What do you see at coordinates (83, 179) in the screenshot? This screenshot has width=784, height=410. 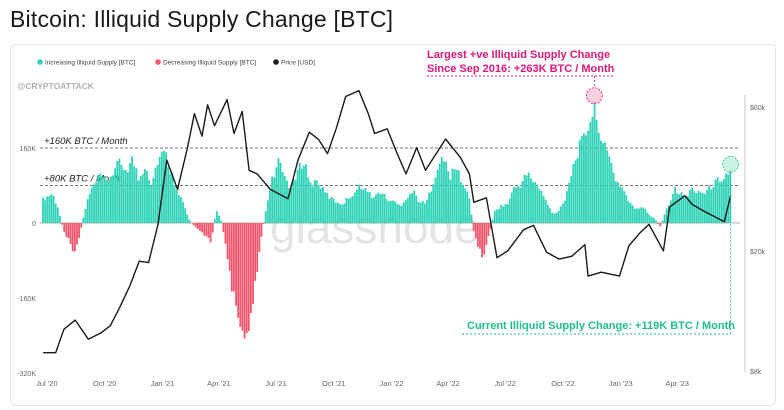 I see `reference-line-label: +80K BTC / Month` at bounding box center [83, 179].